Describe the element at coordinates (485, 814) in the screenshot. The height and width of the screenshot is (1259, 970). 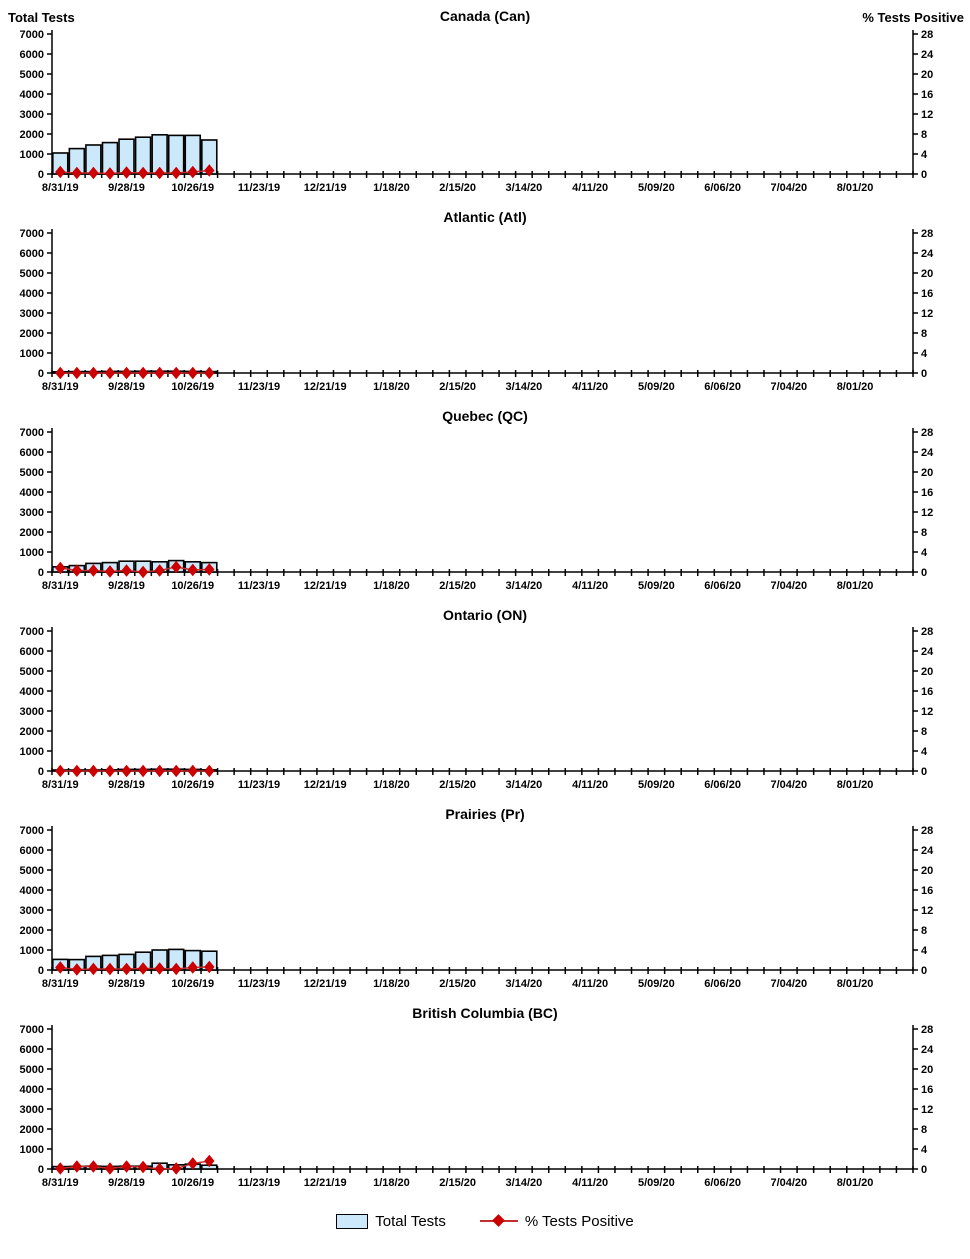
I see `title-row: Prairies (Pr)` at that location.